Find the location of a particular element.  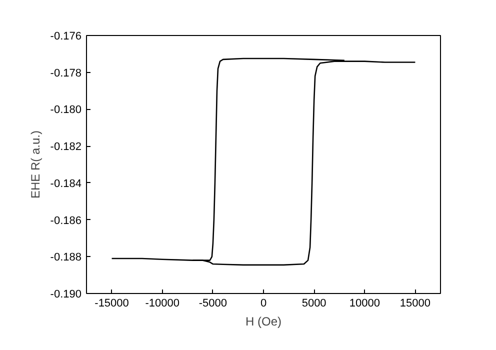

y-tick-label: -0.176 is located at coordinates (66, 36).